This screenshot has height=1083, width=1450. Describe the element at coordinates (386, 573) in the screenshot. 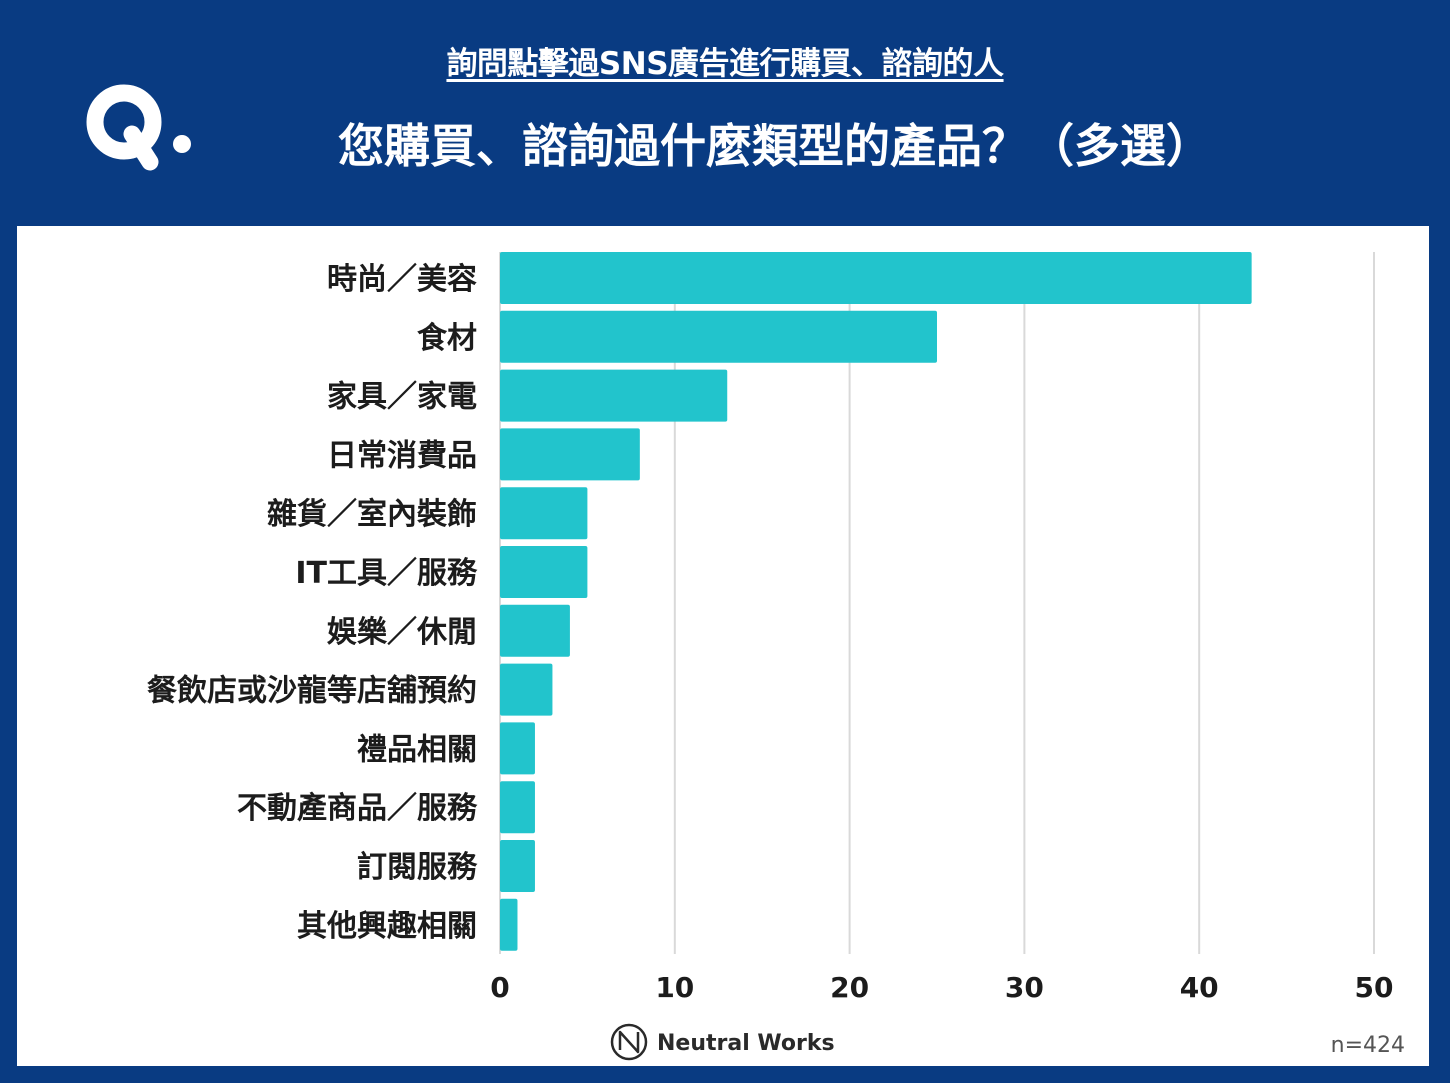

I see `category-label: IT工具／服務` at that location.